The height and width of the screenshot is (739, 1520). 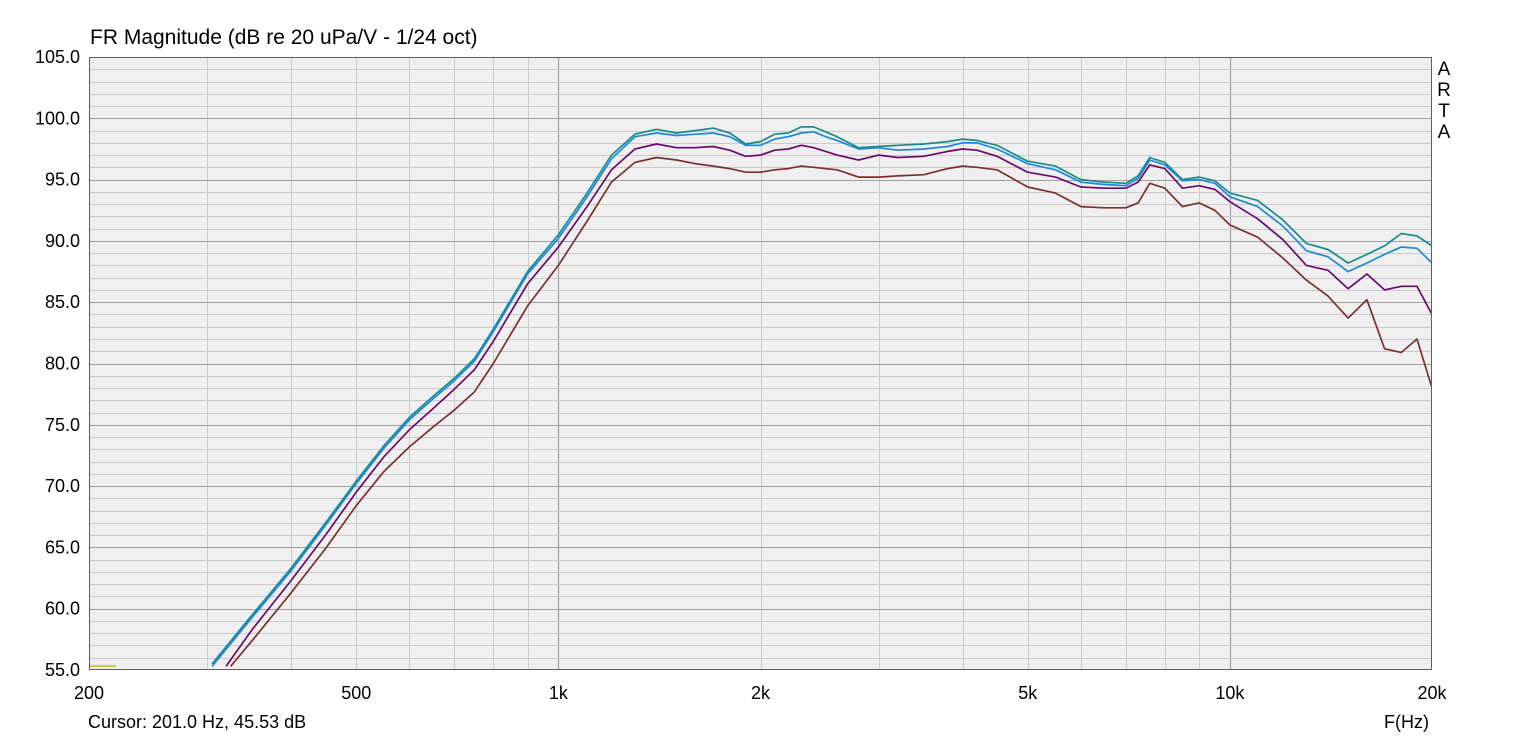 I want to click on y-tick-label: 90.0, so click(x=62, y=241).